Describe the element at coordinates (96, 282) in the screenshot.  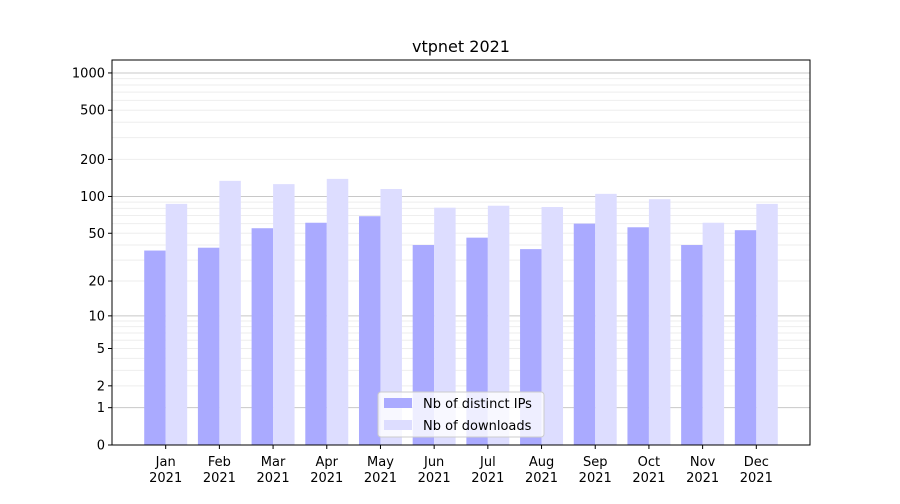
I see `y-tick-label: 20` at that location.